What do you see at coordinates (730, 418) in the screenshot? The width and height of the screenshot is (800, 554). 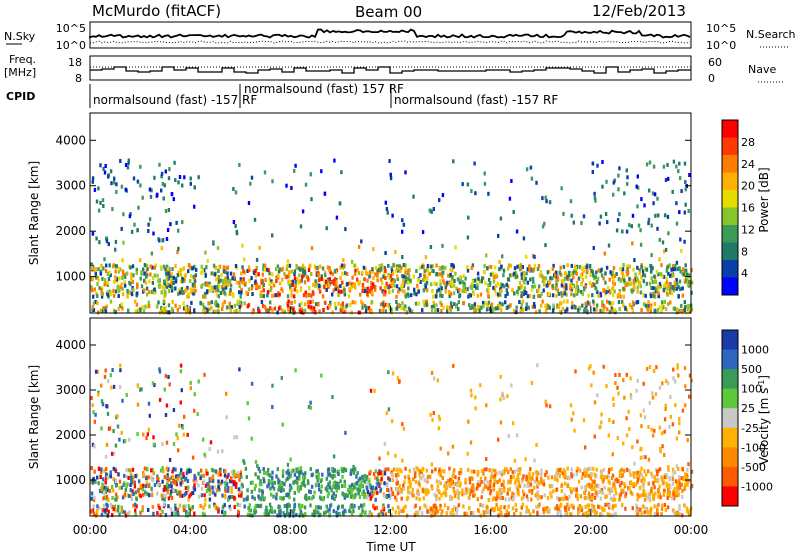 I see `colorbar-frame` at bounding box center [730, 418].